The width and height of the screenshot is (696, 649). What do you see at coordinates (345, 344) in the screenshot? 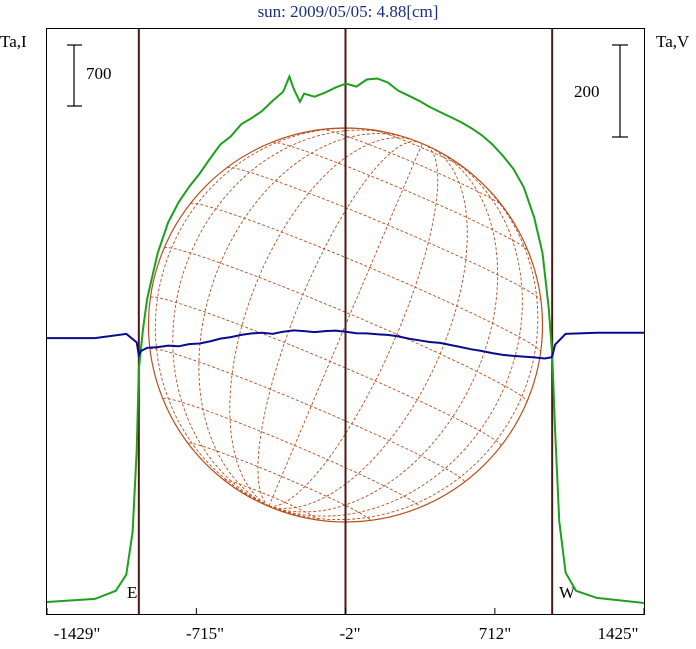
I see `stokes-v-line` at bounding box center [345, 344].